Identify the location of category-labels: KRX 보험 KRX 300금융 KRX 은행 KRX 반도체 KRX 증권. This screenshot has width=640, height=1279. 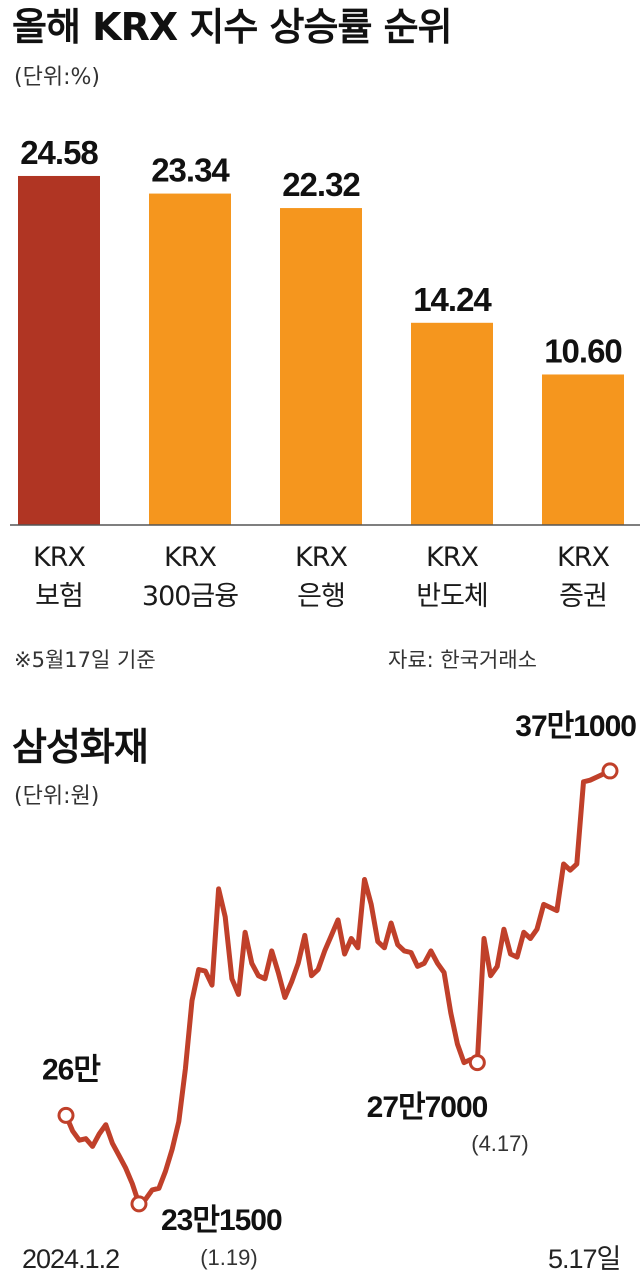
(321, 577).